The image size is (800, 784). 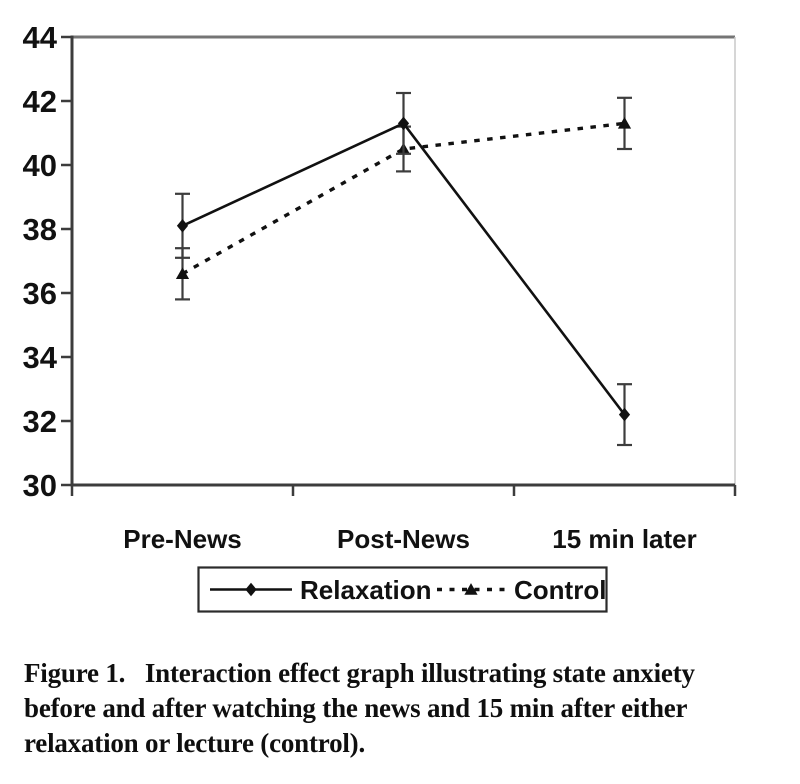 I want to click on y-tick-label-30: 30, so click(x=40, y=485).